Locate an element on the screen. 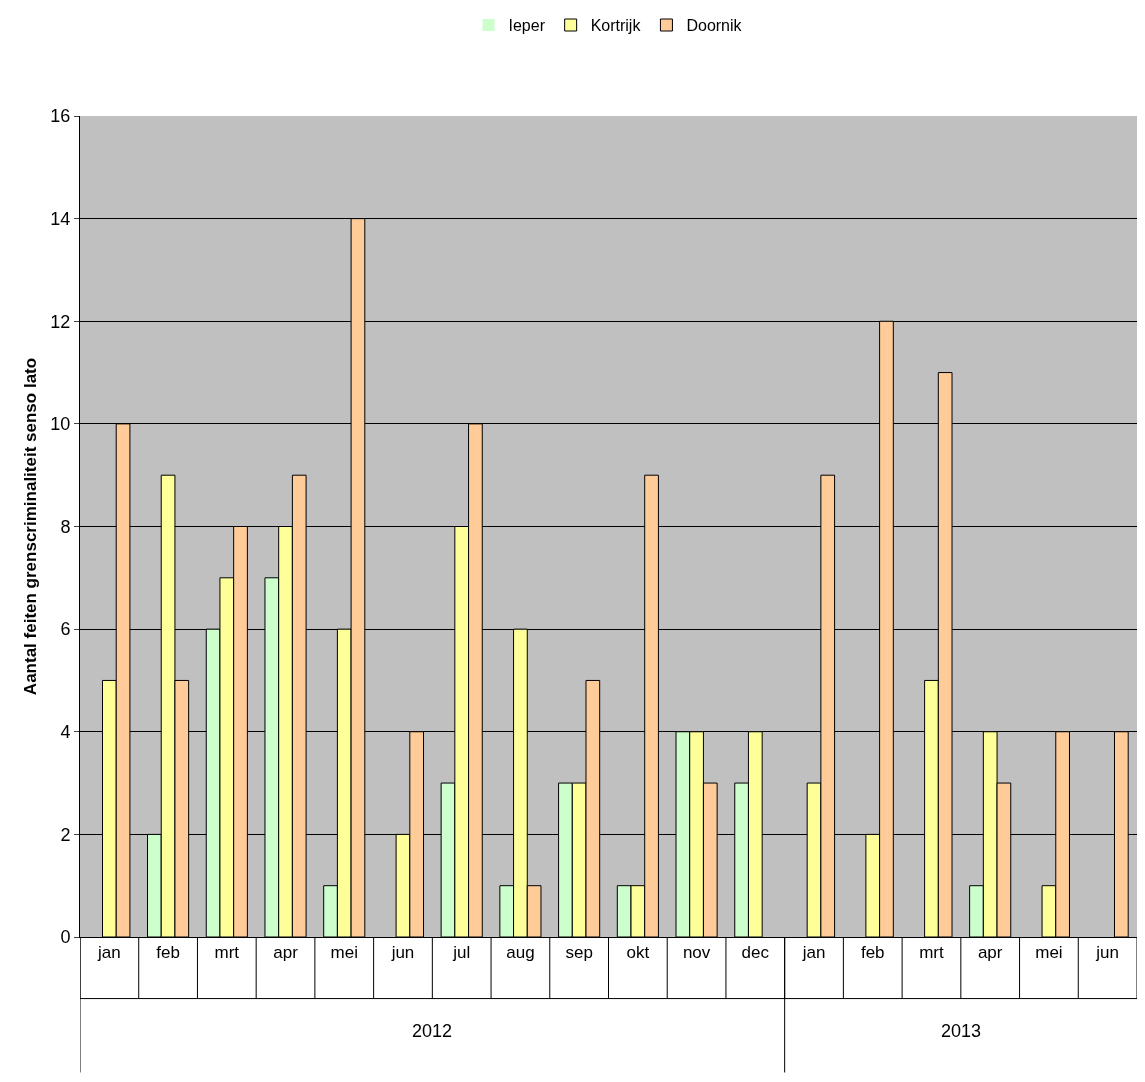 The width and height of the screenshot is (1145, 1082). x-tick-label: jul is located at coordinates (461, 953).